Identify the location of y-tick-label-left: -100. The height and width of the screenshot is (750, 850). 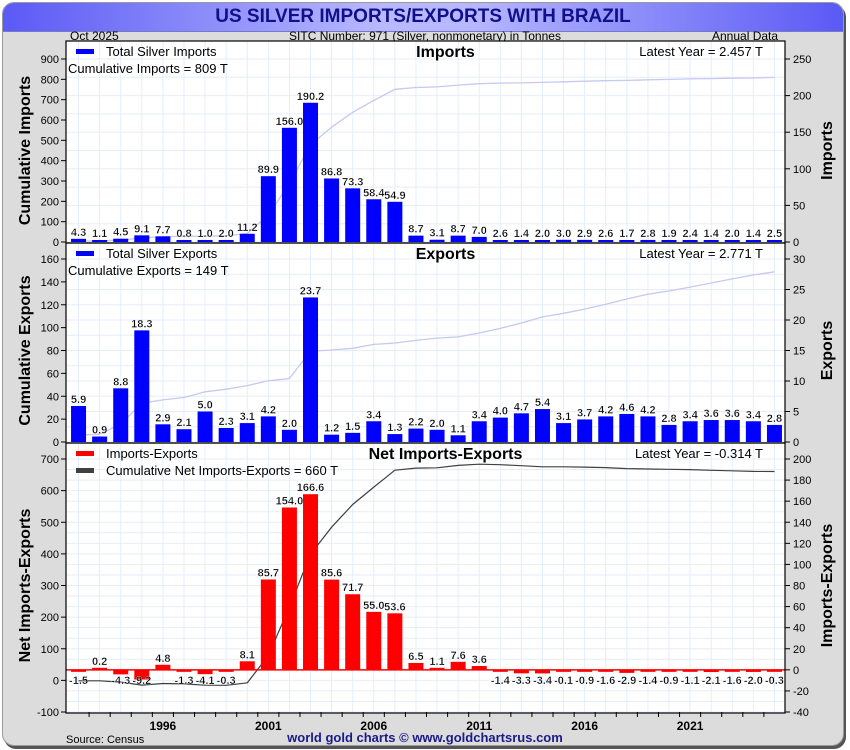
(48, 713).